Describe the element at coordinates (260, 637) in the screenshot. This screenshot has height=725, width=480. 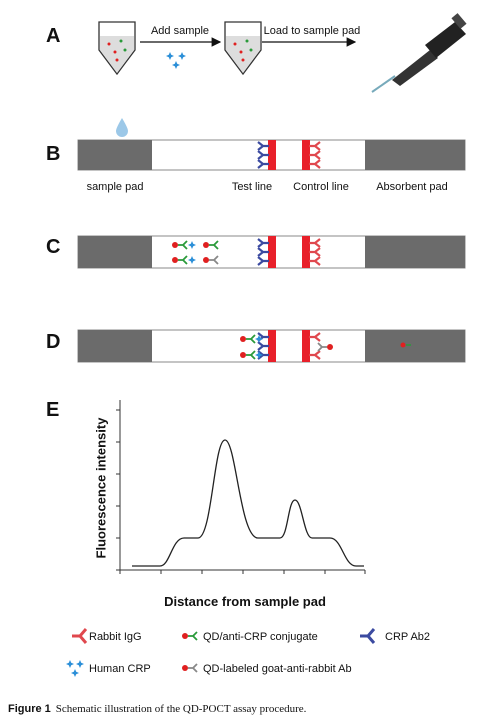
I see `legend-label: QD/anti-CRP conjugate` at that location.